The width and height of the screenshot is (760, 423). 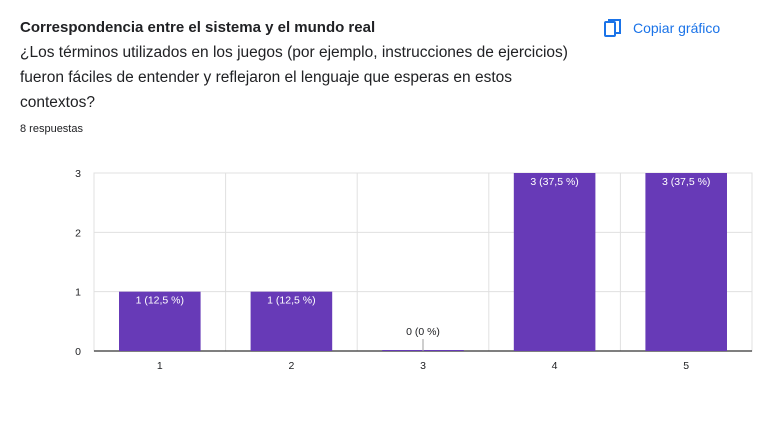 What do you see at coordinates (423, 332) in the screenshot?
I see `data-label: 0 (0 %)` at bounding box center [423, 332].